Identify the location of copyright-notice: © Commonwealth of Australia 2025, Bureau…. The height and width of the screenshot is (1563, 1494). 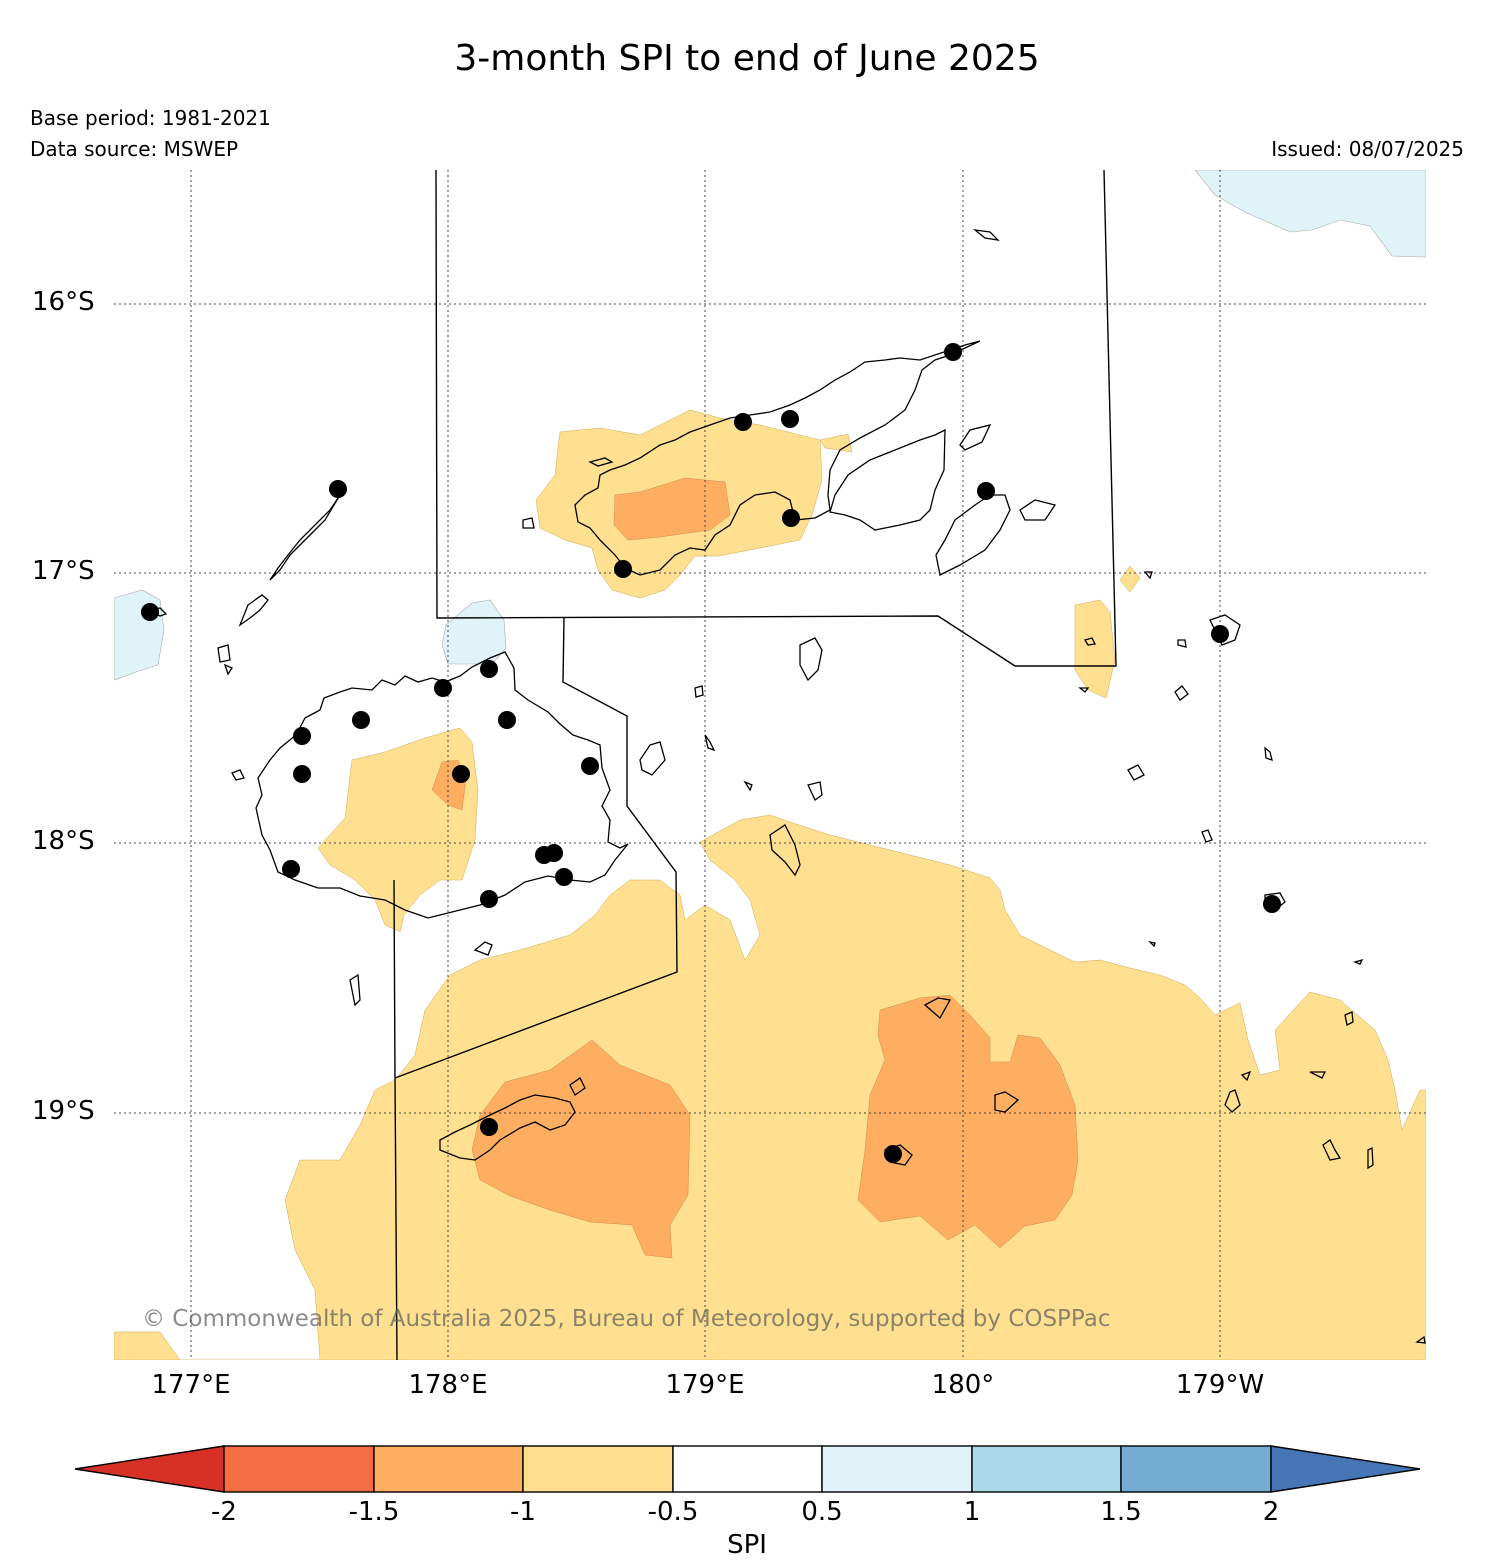
(626, 1319).